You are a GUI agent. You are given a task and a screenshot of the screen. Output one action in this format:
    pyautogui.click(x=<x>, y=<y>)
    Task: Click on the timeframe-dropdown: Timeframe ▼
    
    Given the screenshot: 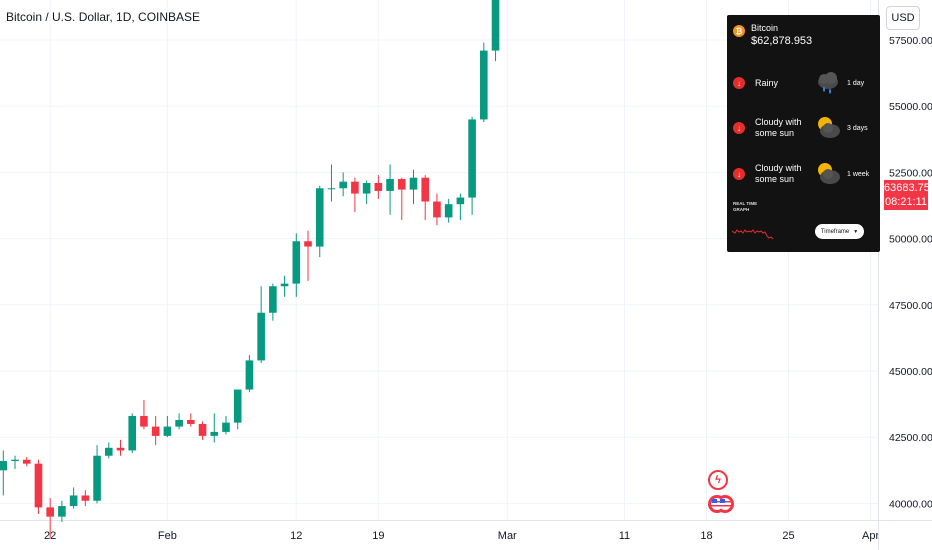 What is the action you would take?
    pyautogui.click(x=839, y=231)
    